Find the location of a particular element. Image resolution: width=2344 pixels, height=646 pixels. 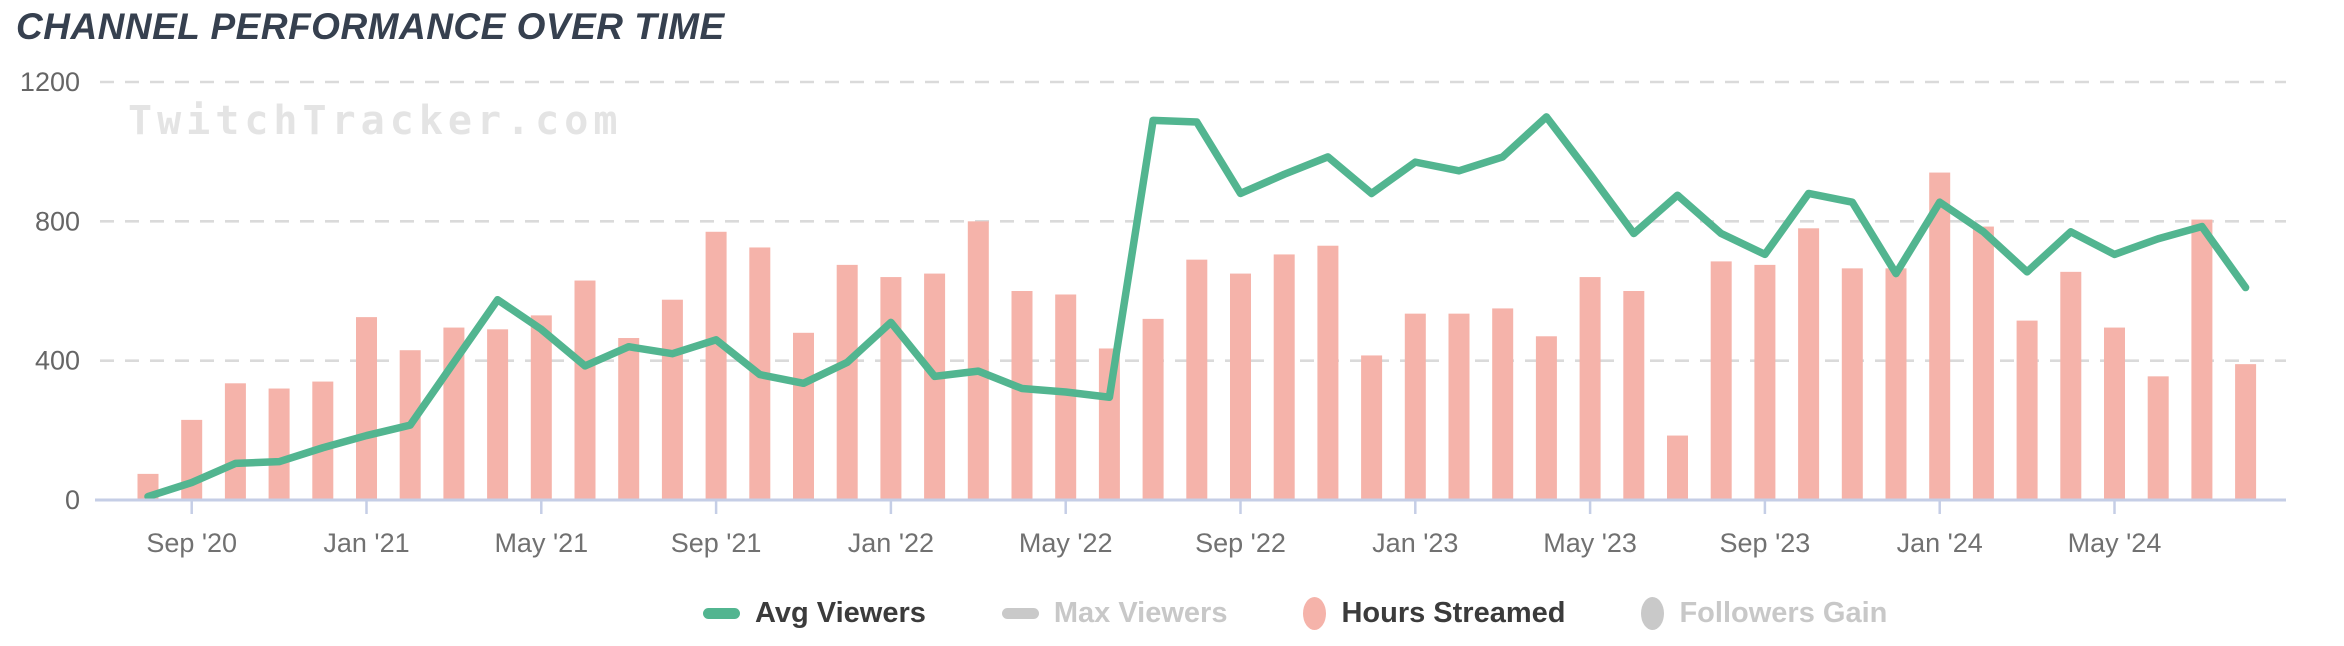

x-axis-label: Sep '21 is located at coordinates (716, 543).